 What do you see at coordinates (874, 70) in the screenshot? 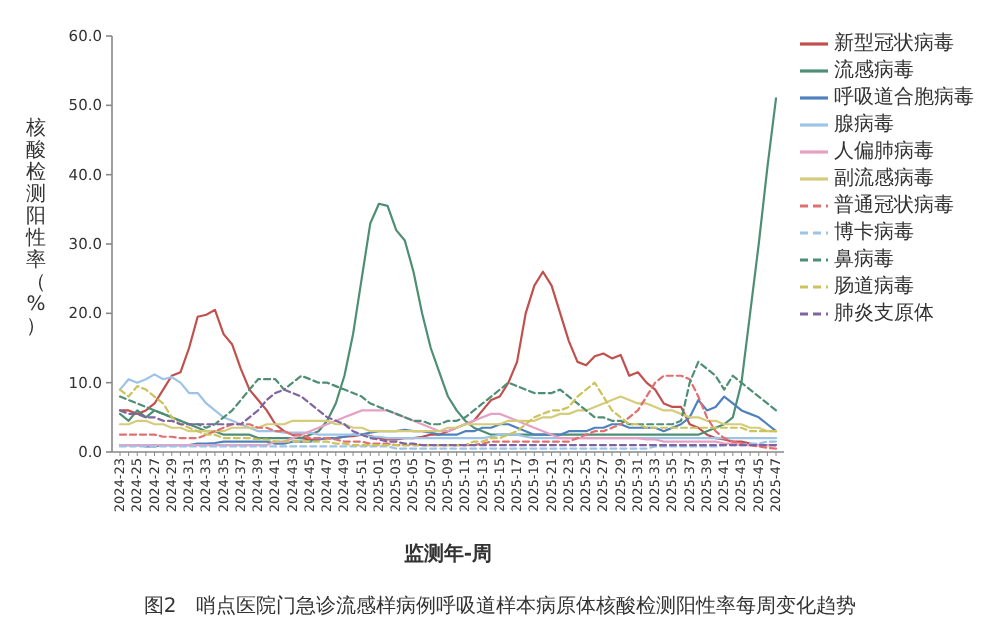
I see `legend-label: 流感病毒` at bounding box center [874, 70].